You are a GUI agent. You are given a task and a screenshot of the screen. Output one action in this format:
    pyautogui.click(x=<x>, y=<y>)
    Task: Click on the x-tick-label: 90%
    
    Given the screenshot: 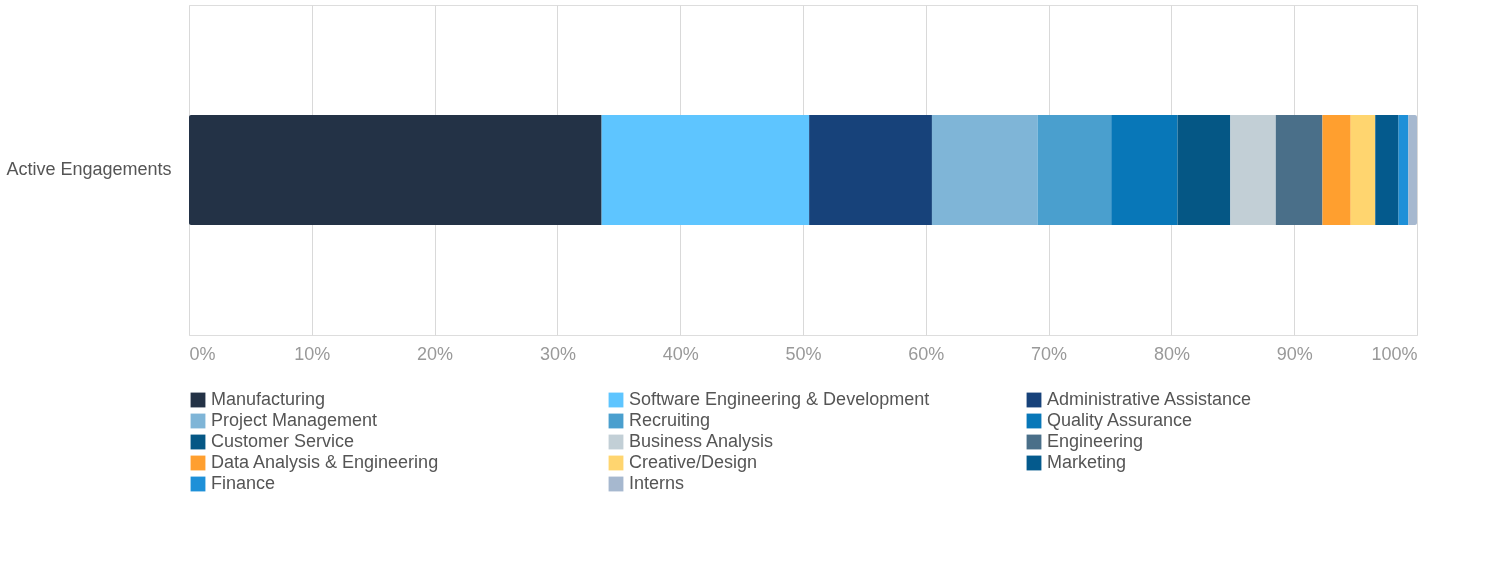 What is the action you would take?
    pyautogui.click(x=1294, y=353)
    